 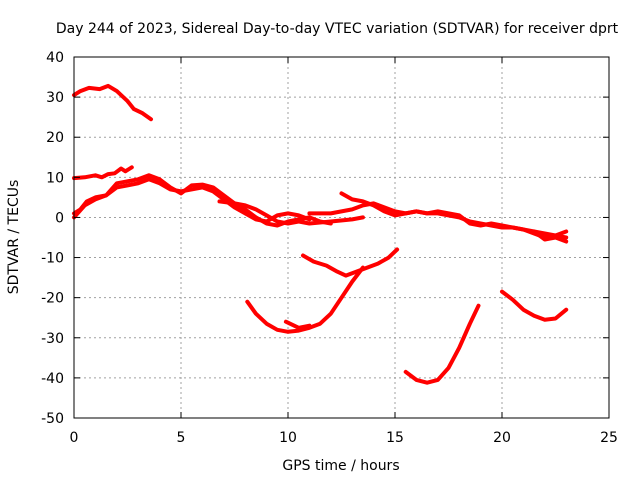 What do you see at coordinates (74, 438) in the screenshot?
I see `x-tick-label: 0` at bounding box center [74, 438].